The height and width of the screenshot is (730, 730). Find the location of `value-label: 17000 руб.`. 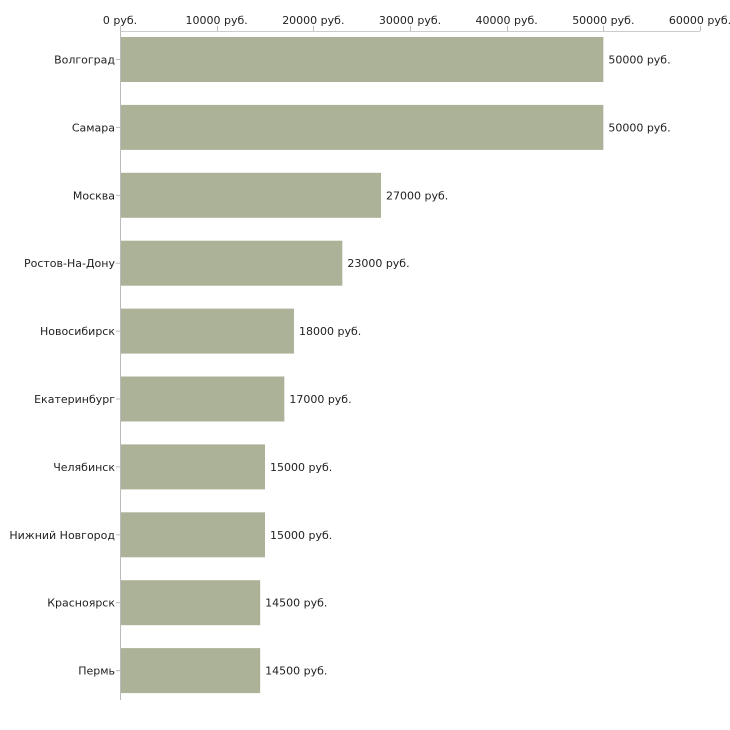

value-label: 17000 руб. is located at coordinates (320, 399).